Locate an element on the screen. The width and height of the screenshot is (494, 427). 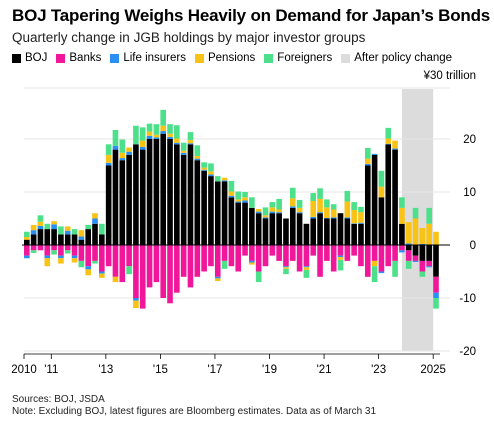
y-tick-label: 20 is located at coordinates (469, 140).